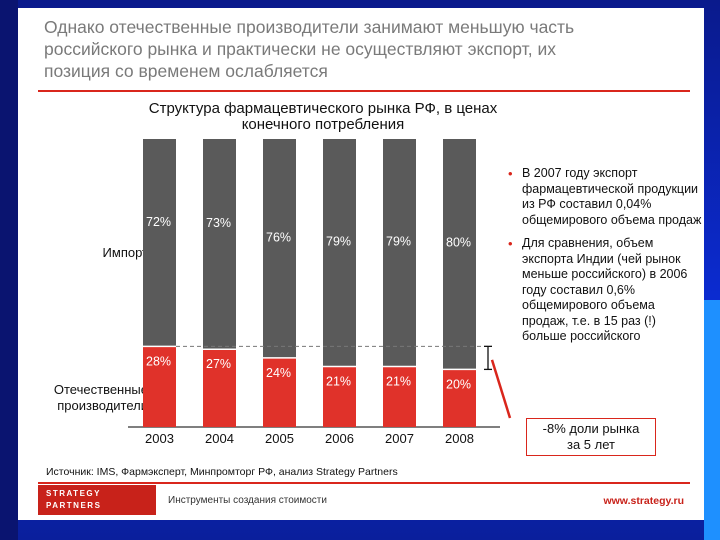 Image resolution: width=720 pixels, height=540 pixels. I want to click on bar-domestic-2007, so click(399, 396).